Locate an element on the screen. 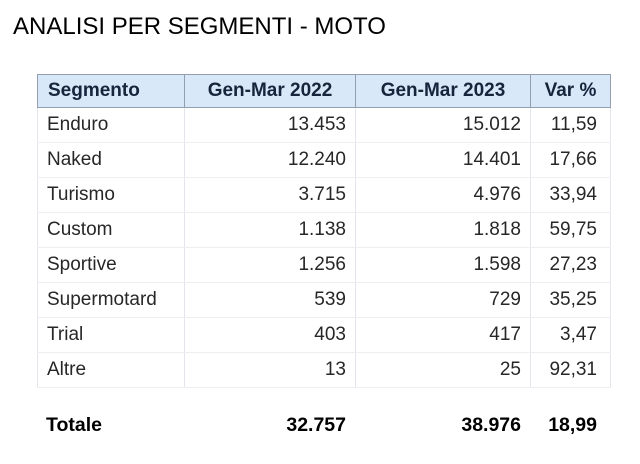 Image resolution: width=640 pixels, height=464 pixels. cell-2023: 729 is located at coordinates (443, 300).